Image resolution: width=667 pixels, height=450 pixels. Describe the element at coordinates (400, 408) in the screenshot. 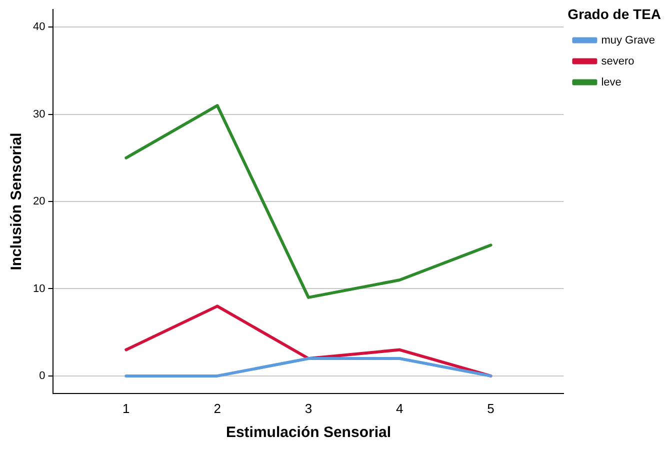

I see `x-tick-label: 4` at that location.